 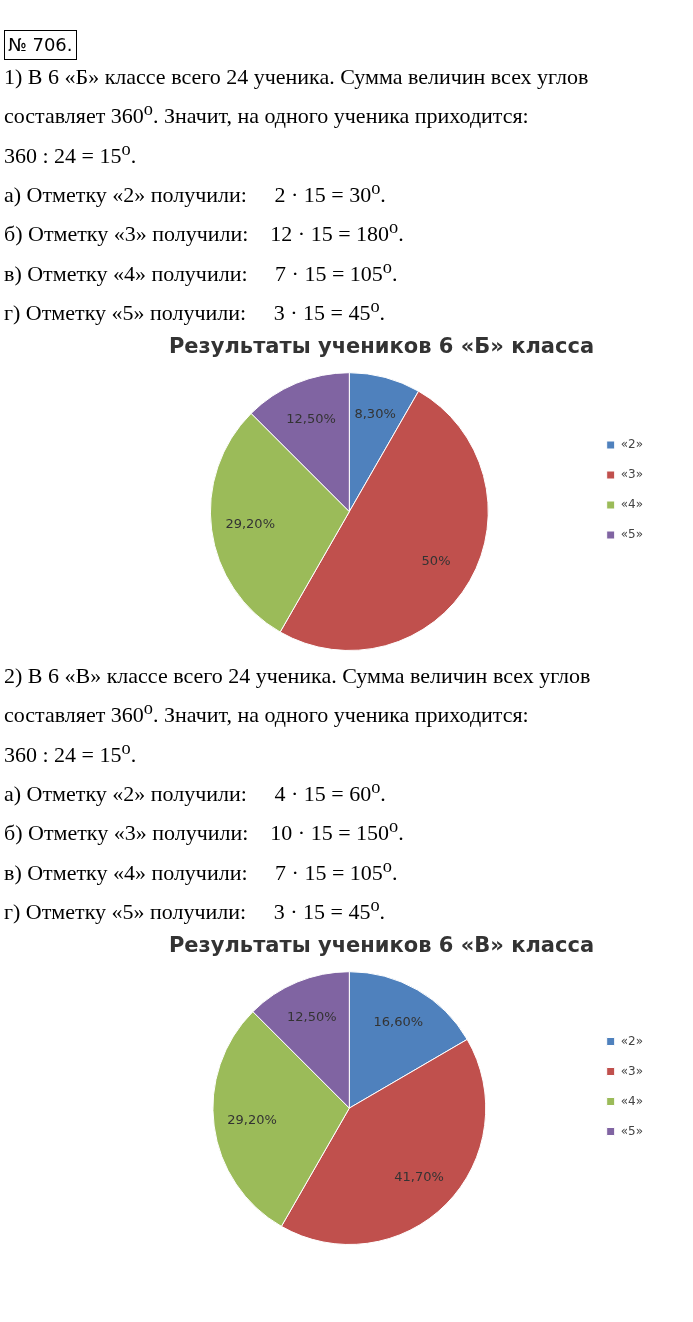 I want to click on data-label: 16,60%, so click(x=398, y=1022).